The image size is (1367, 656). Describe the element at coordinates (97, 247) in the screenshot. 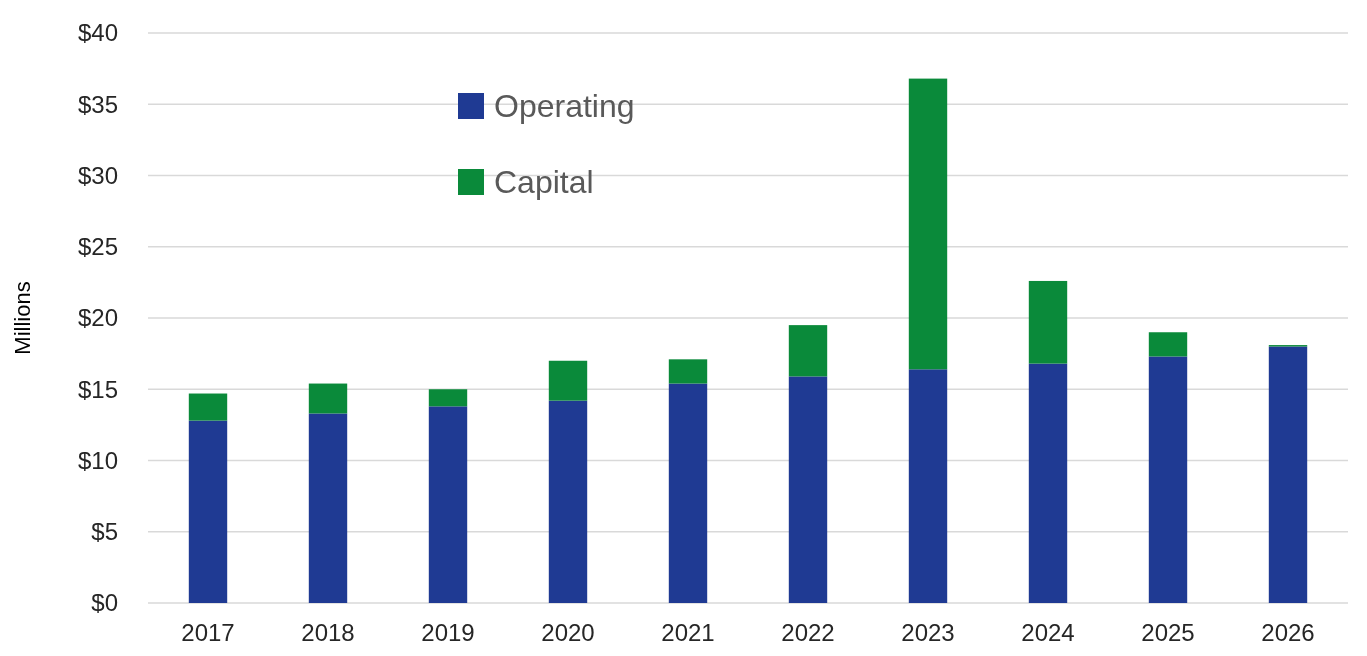

I see `y-tick-label: $25` at that location.